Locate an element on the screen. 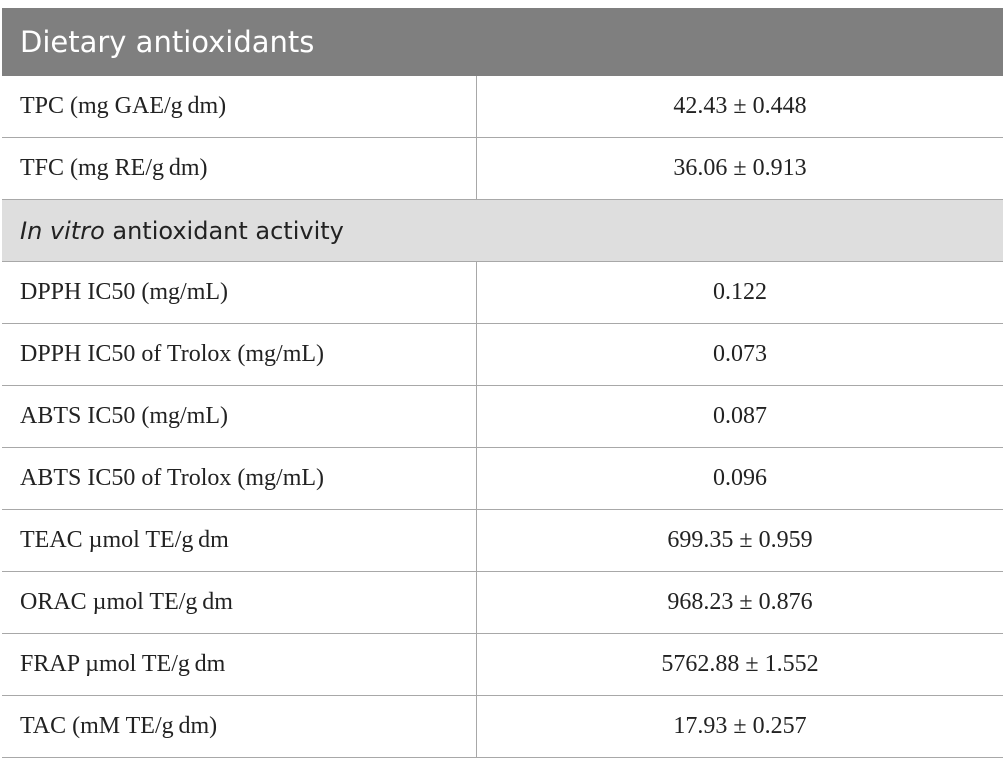 This screenshot has height=770, width=1005. row-value: 699.35 ± 0.959 is located at coordinates (740, 540).